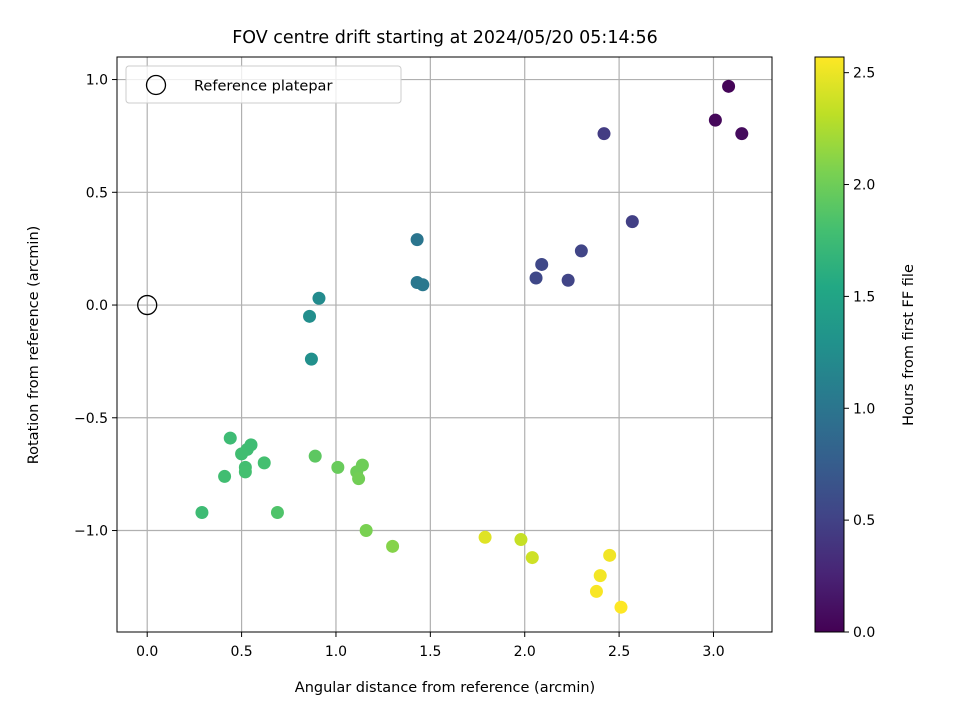 This screenshot has width=960, height=720. I want to click on y-tick-label: −0.5, so click(91, 419).